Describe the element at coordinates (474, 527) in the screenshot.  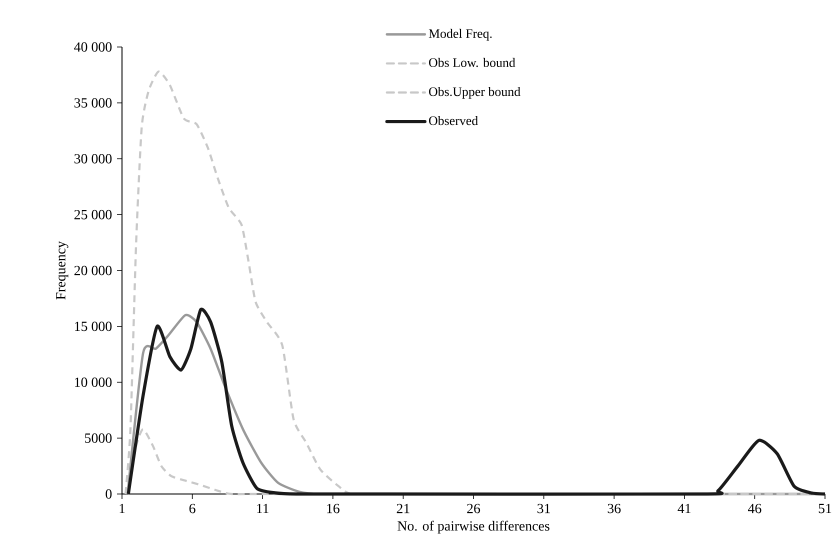
I see `x-axis-title: No. of pairwise differences` at that location.